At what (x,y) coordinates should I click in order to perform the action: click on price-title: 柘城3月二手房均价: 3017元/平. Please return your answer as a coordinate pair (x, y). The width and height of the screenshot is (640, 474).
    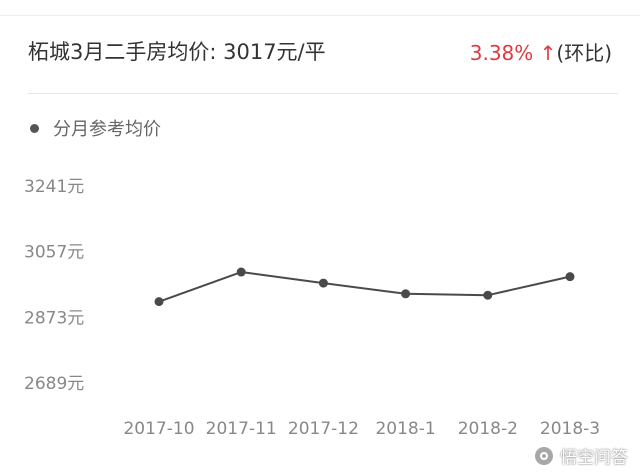
    Looking at the image, I should click on (177, 52).